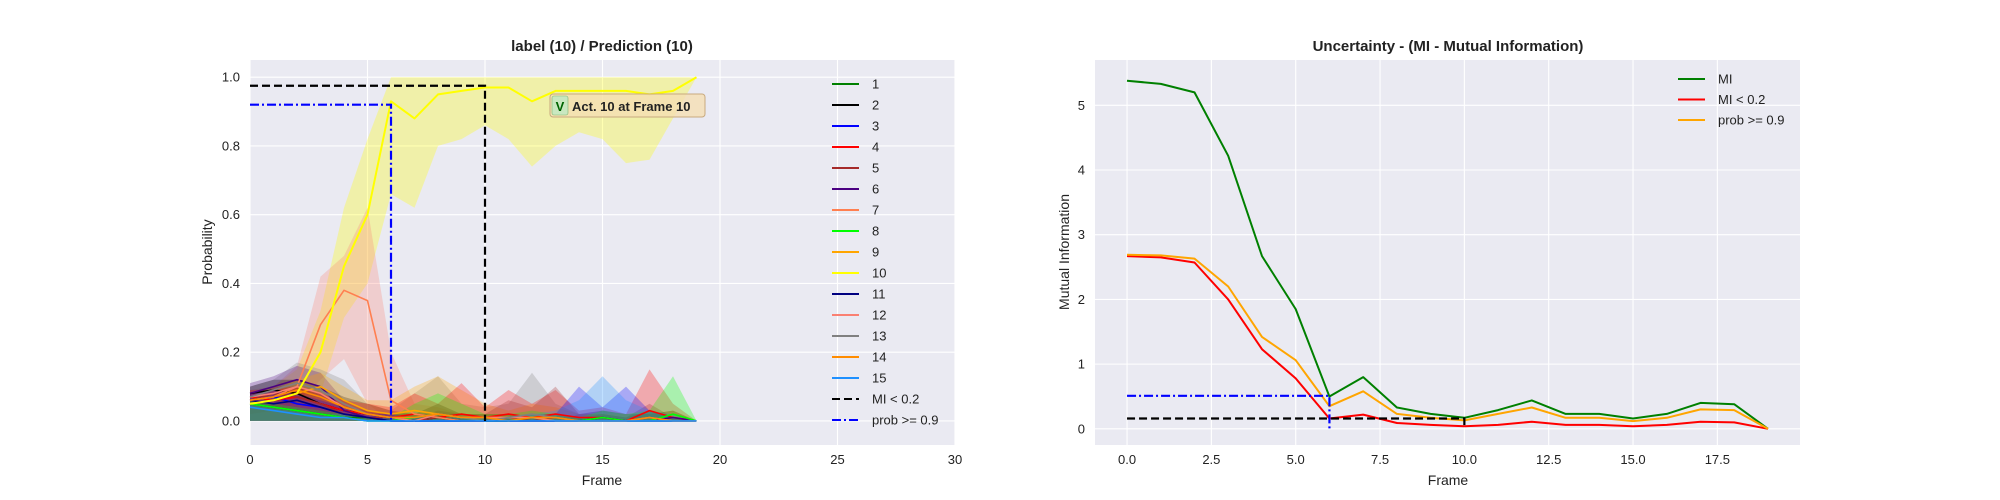  What do you see at coordinates (879, 336) in the screenshot?
I see `legend-label: 13` at bounding box center [879, 336].